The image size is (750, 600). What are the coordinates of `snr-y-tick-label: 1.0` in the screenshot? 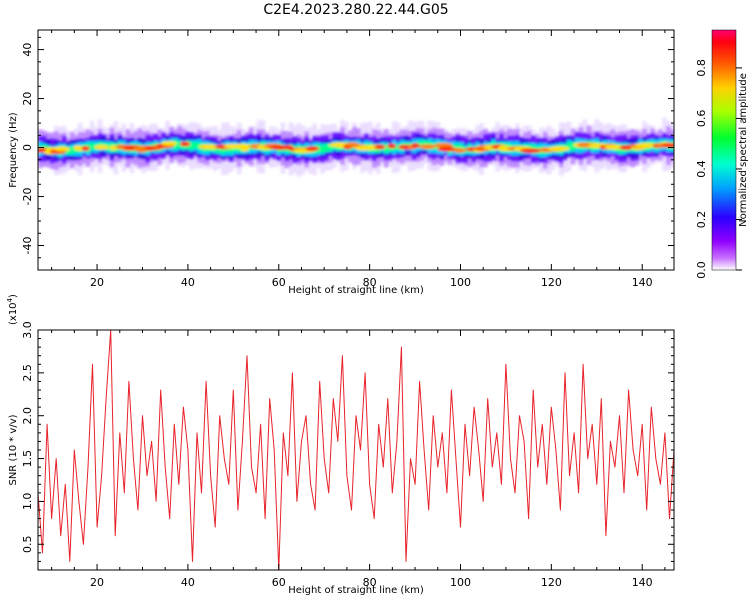 It's located at (27, 502).